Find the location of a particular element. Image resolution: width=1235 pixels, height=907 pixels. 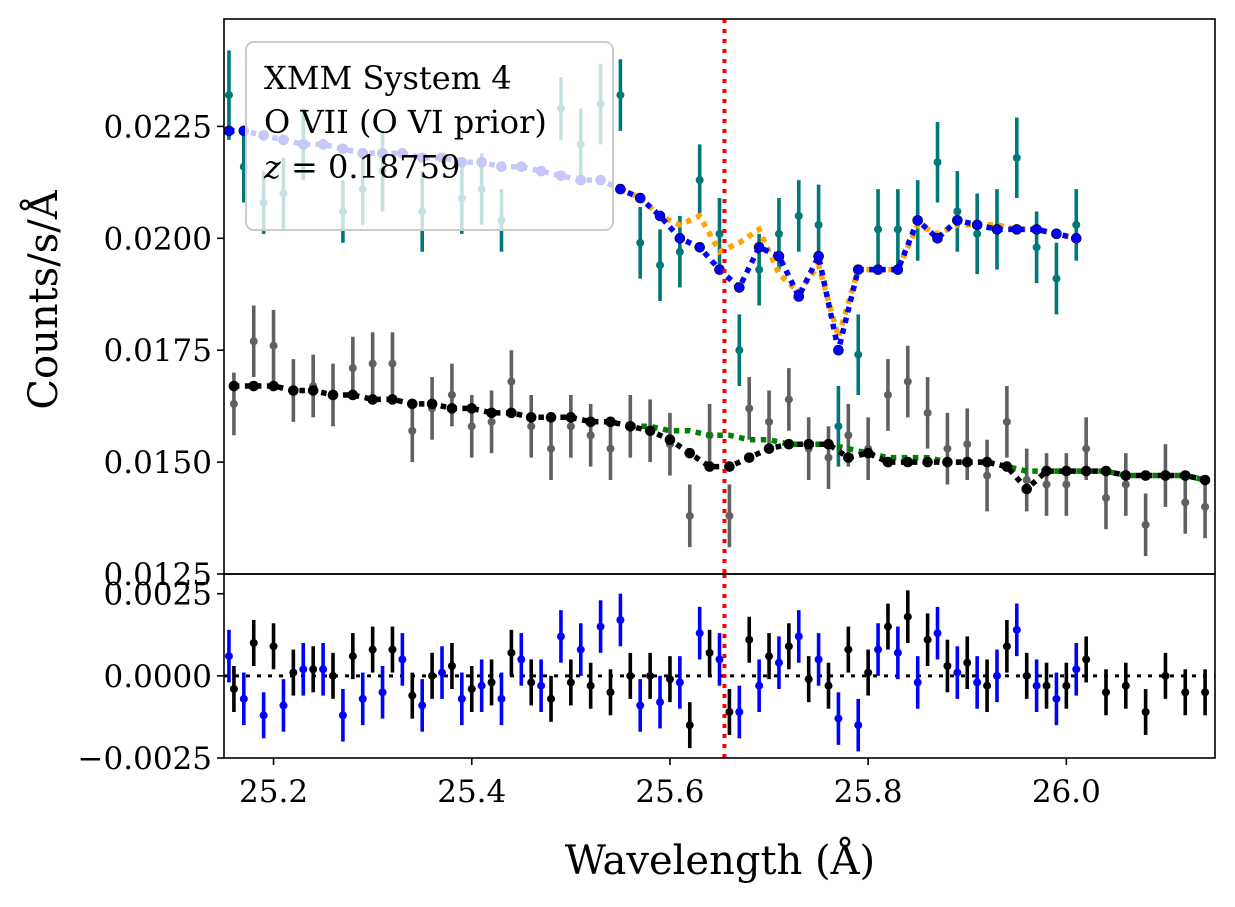

x-tick-label: 25.4 is located at coordinates (471, 792).